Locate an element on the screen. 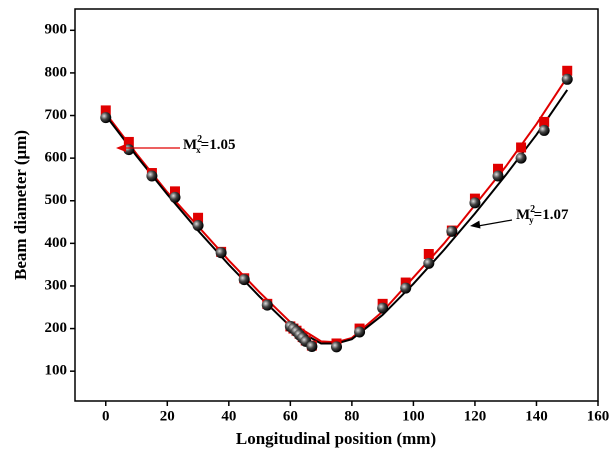 The image size is (611, 457). y-tick-label: 800 is located at coordinates (56, 72).